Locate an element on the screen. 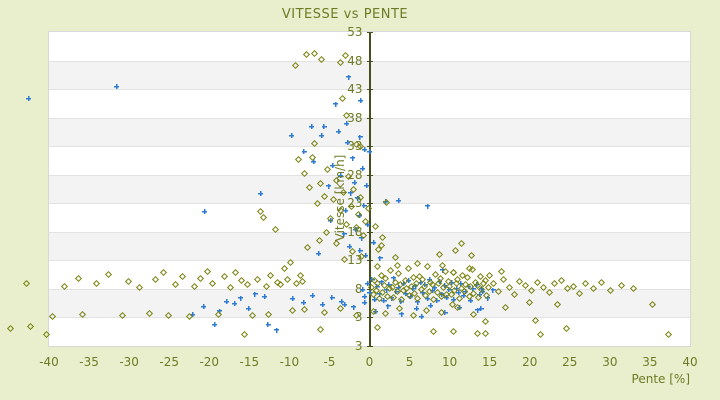 The image size is (720, 400). x-tick-label: -10 is located at coordinates (289, 362).